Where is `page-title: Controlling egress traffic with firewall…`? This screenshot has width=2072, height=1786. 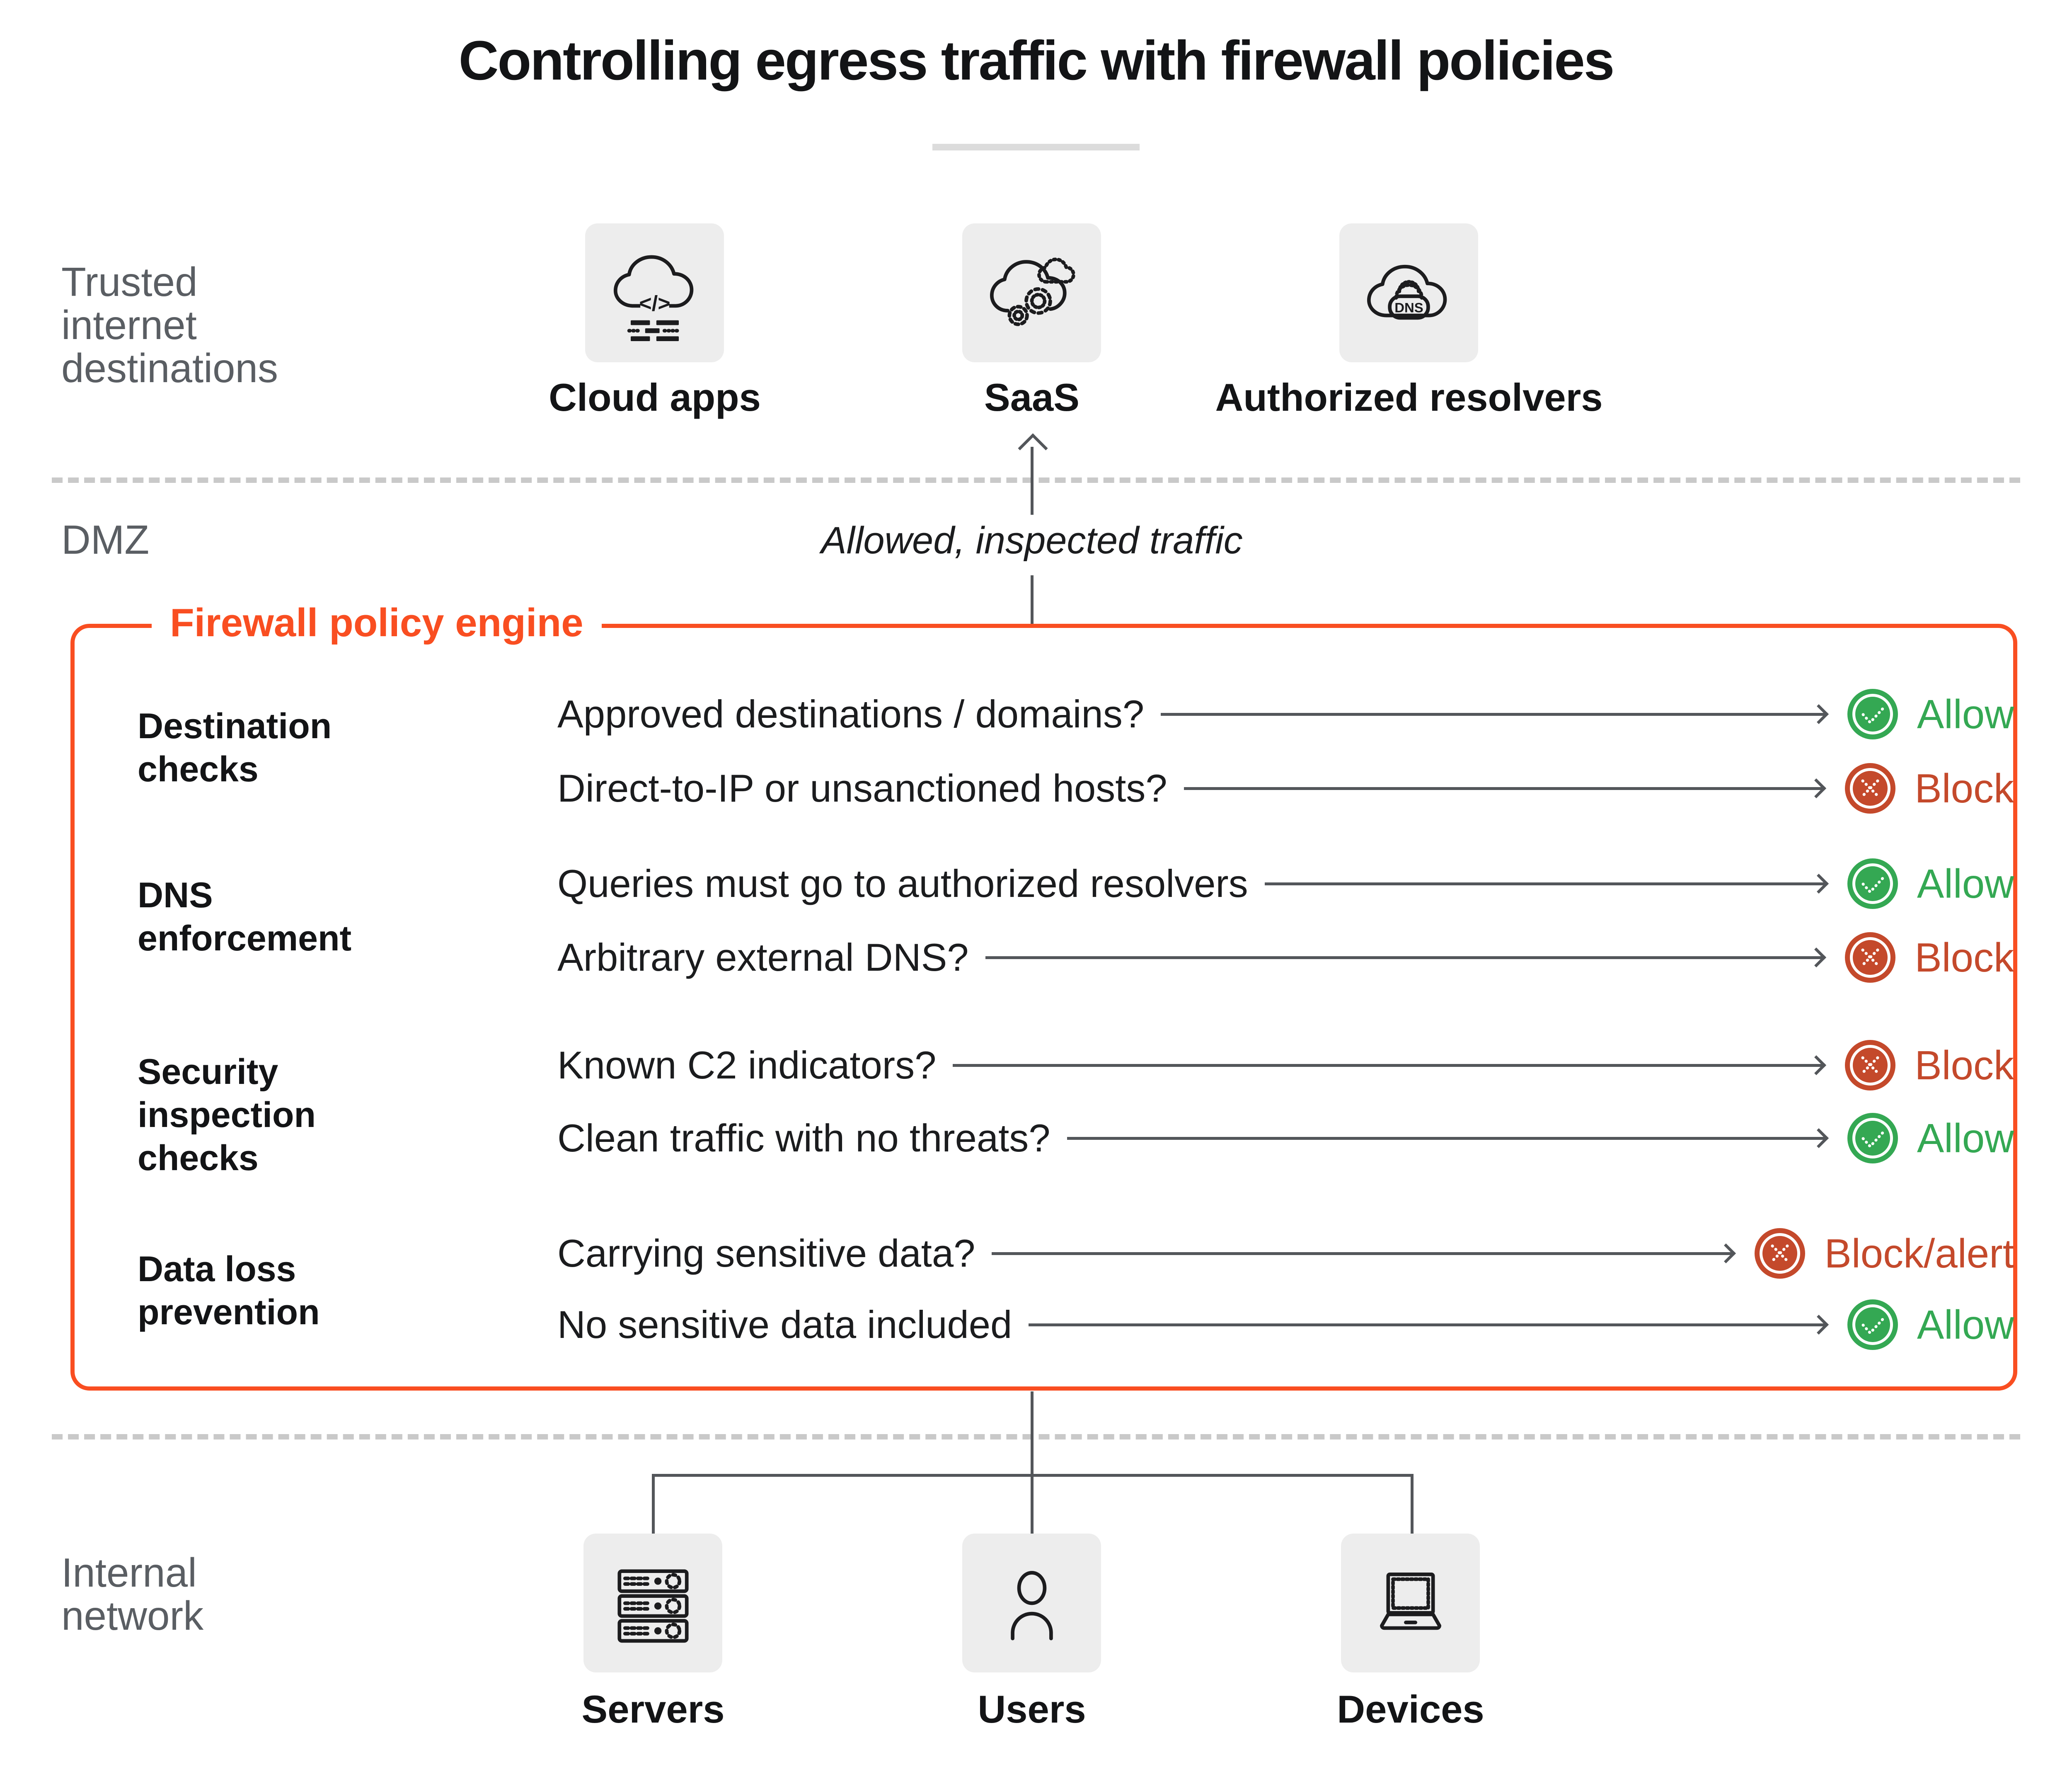 page-title: Controlling egress traffic with firewall… is located at coordinates (1036, 61).